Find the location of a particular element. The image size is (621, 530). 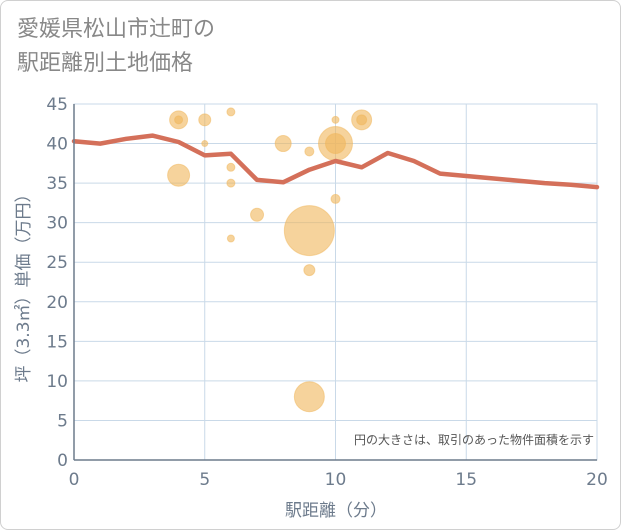

y-tick-label: 15 is located at coordinates (57, 342).